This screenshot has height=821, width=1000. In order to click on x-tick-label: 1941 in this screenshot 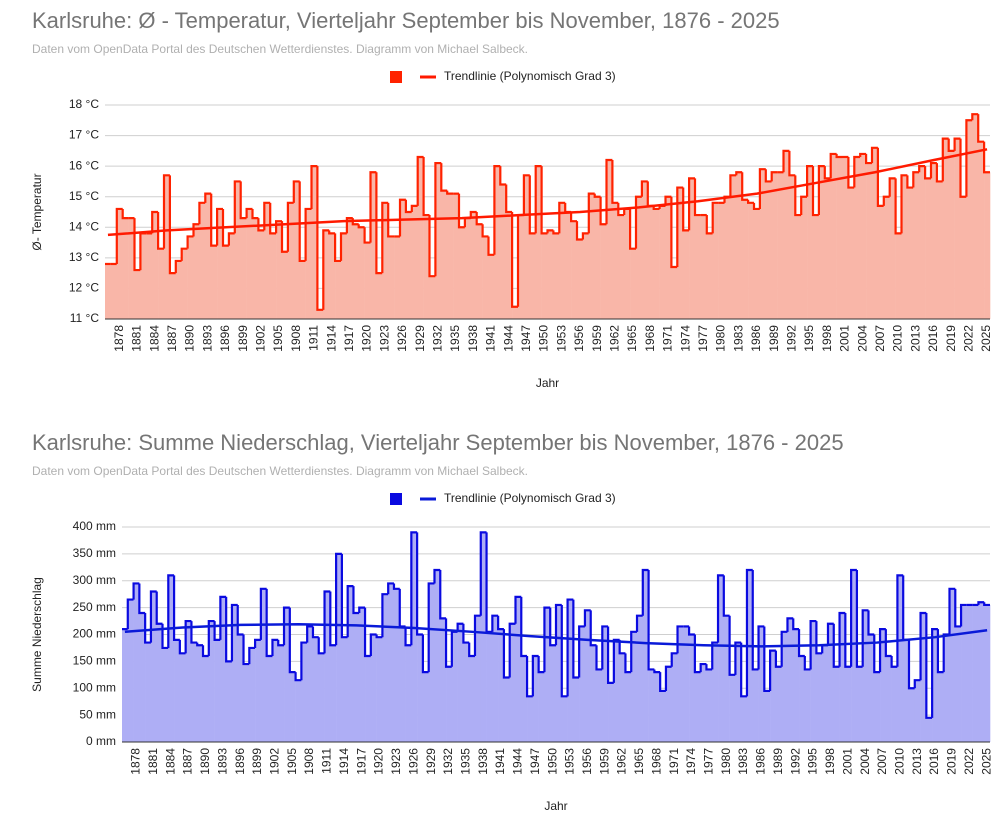, I will do `click(491, 338)`.